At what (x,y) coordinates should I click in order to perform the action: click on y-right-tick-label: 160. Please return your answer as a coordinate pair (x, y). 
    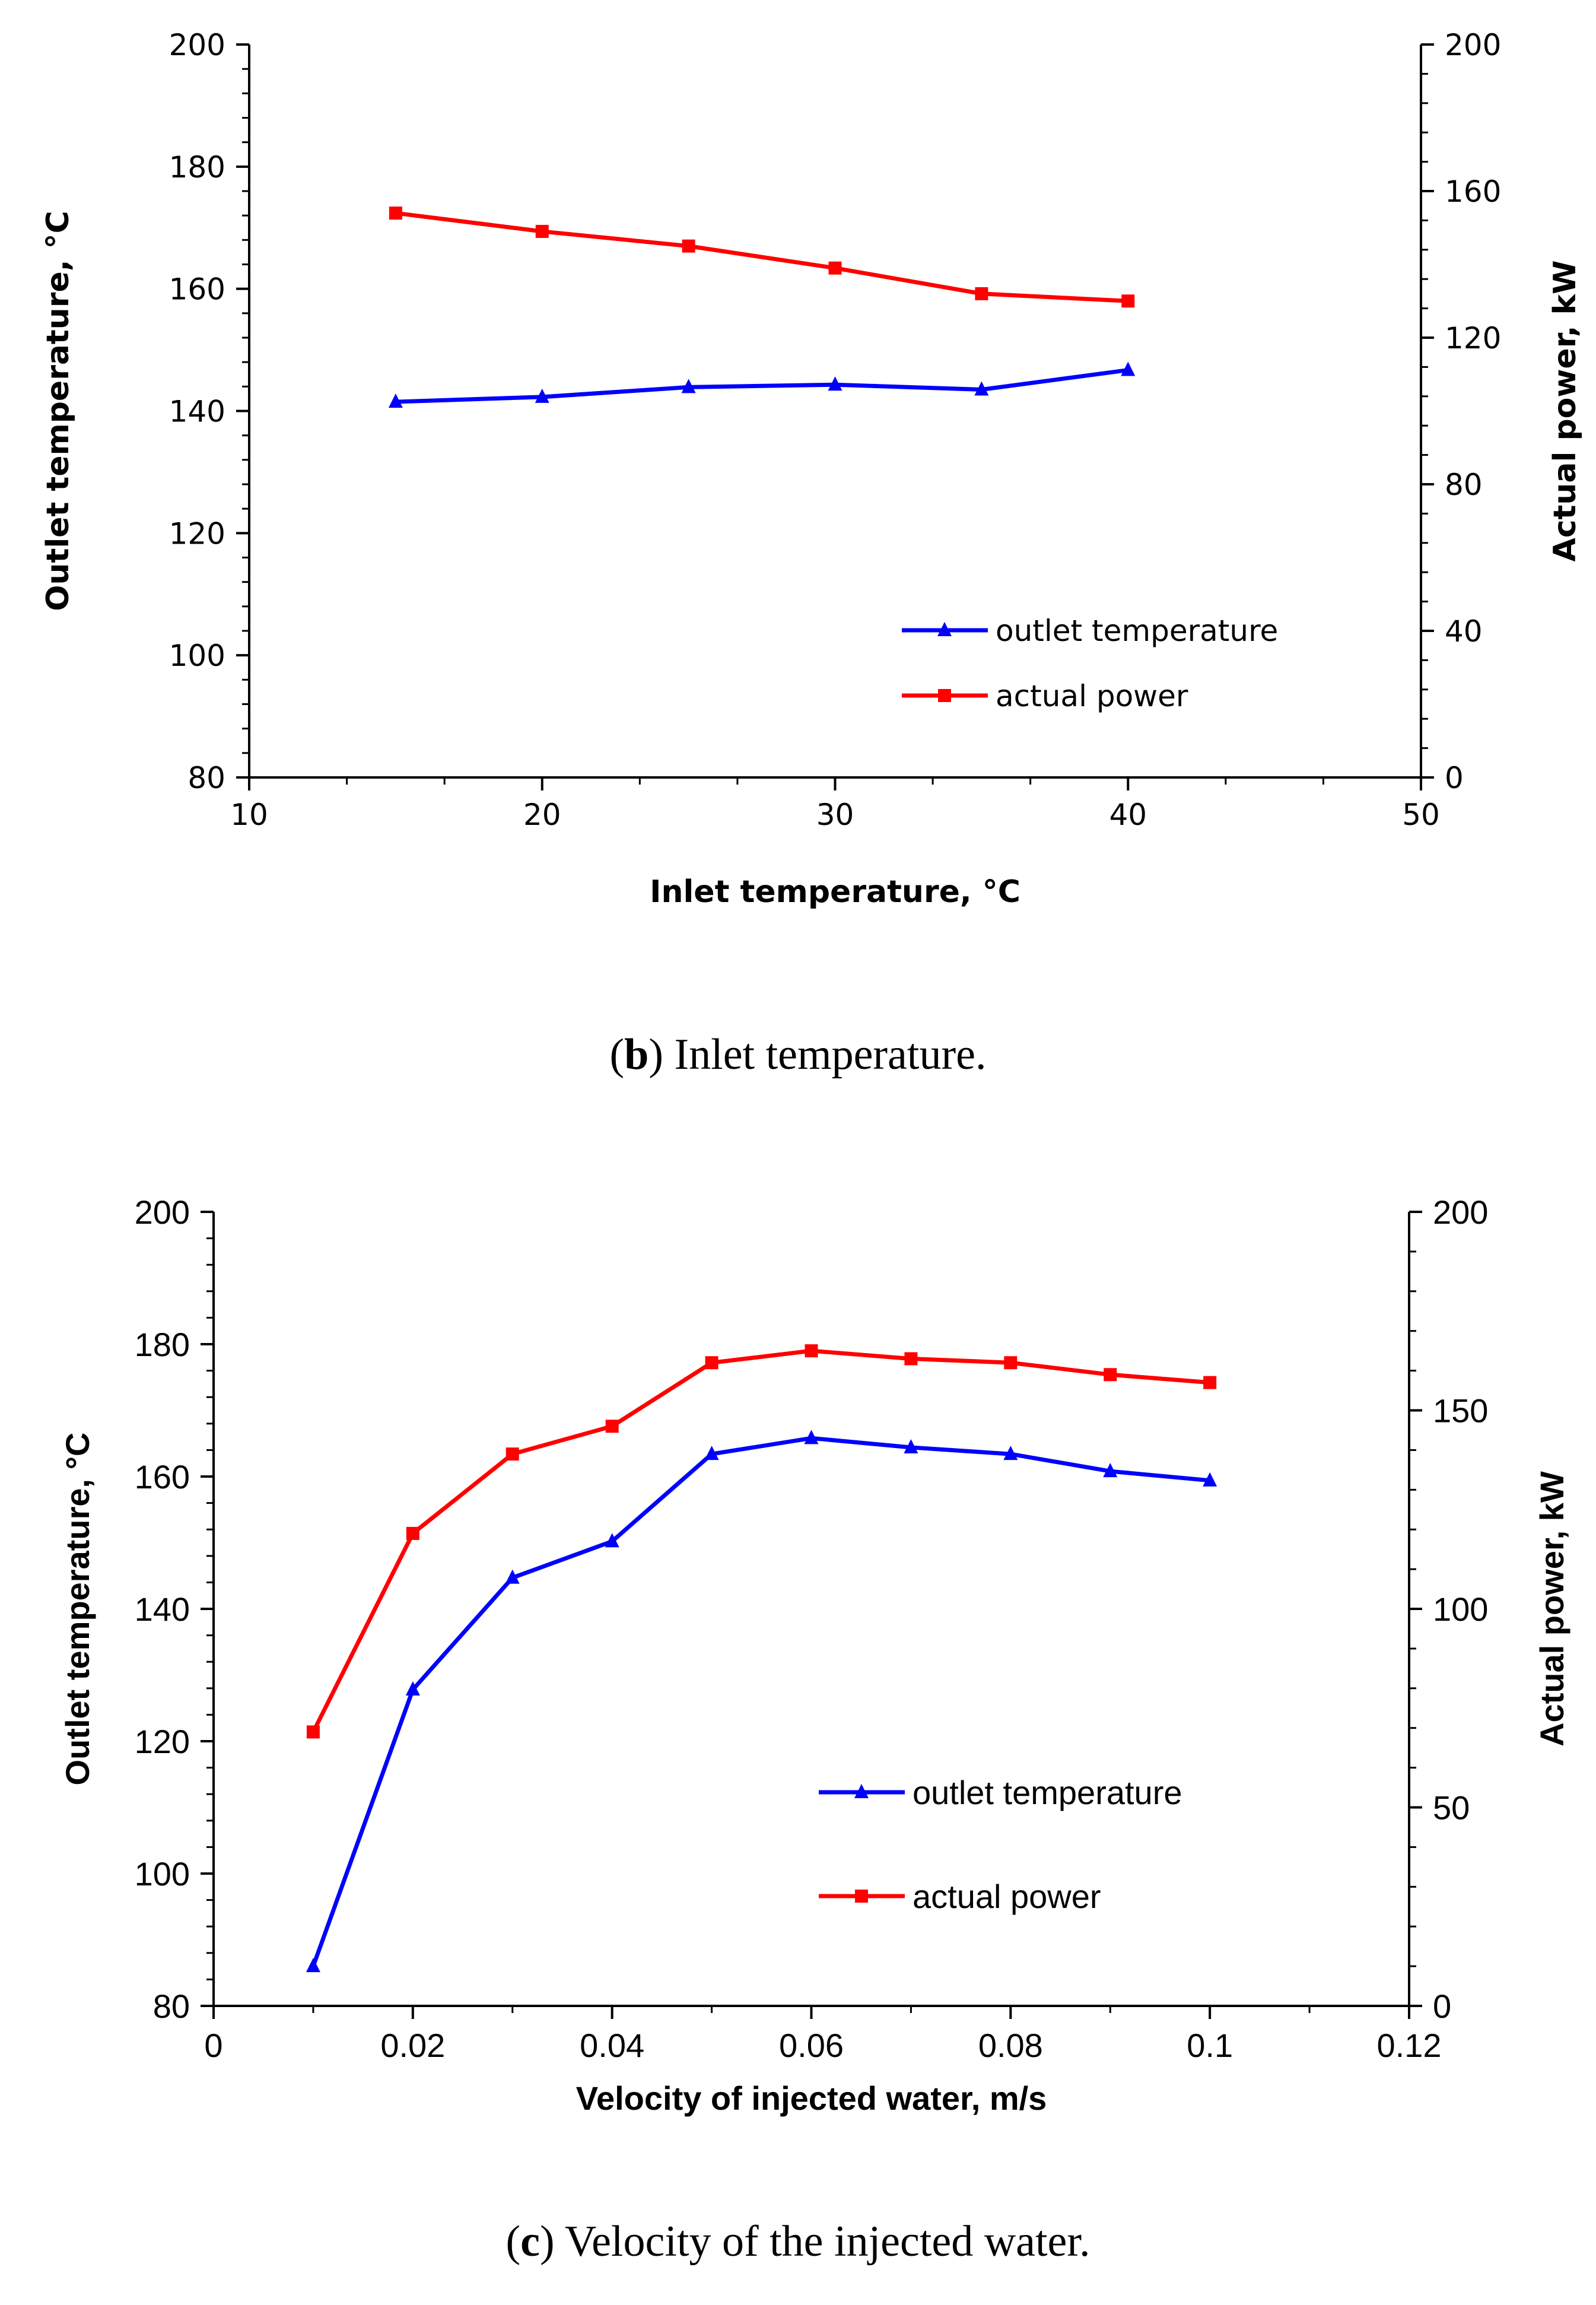
    Looking at the image, I should click on (1473, 192).